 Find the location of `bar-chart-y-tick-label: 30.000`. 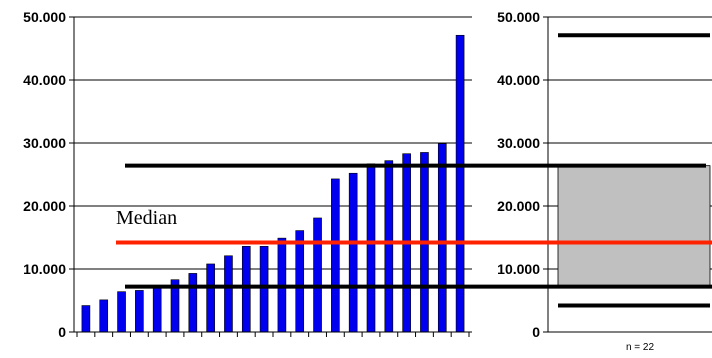

bar-chart-y-tick-label: 30.000 is located at coordinates (44, 143).